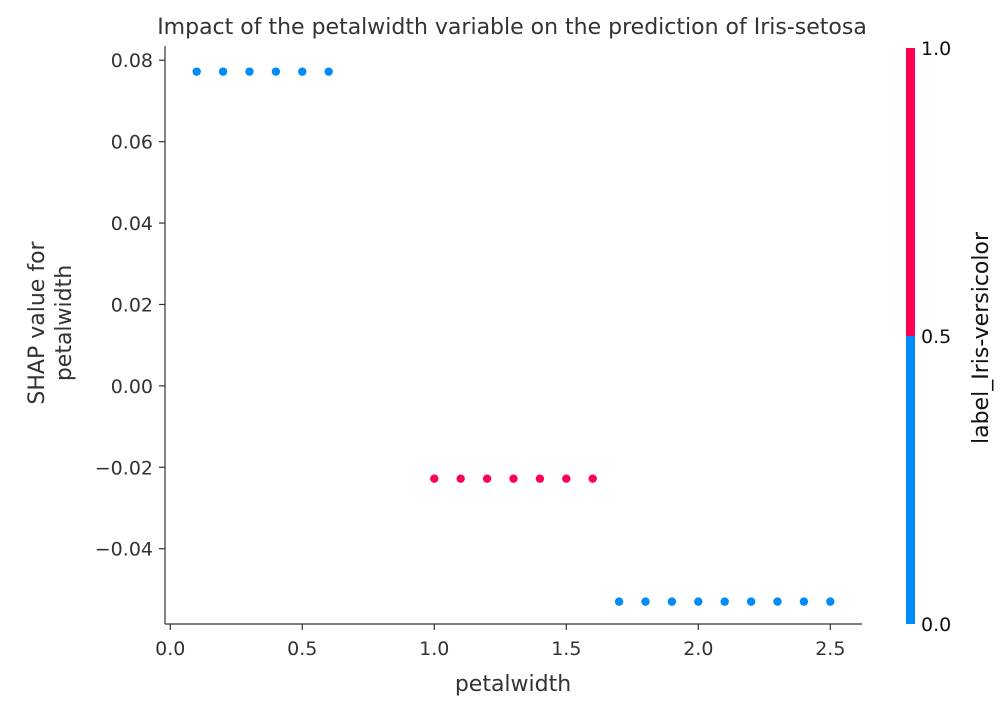 The height and width of the screenshot is (711, 1007). Describe the element at coordinates (302, 649) in the screenshot. I see `x-tick-label: 0.5` at that location.